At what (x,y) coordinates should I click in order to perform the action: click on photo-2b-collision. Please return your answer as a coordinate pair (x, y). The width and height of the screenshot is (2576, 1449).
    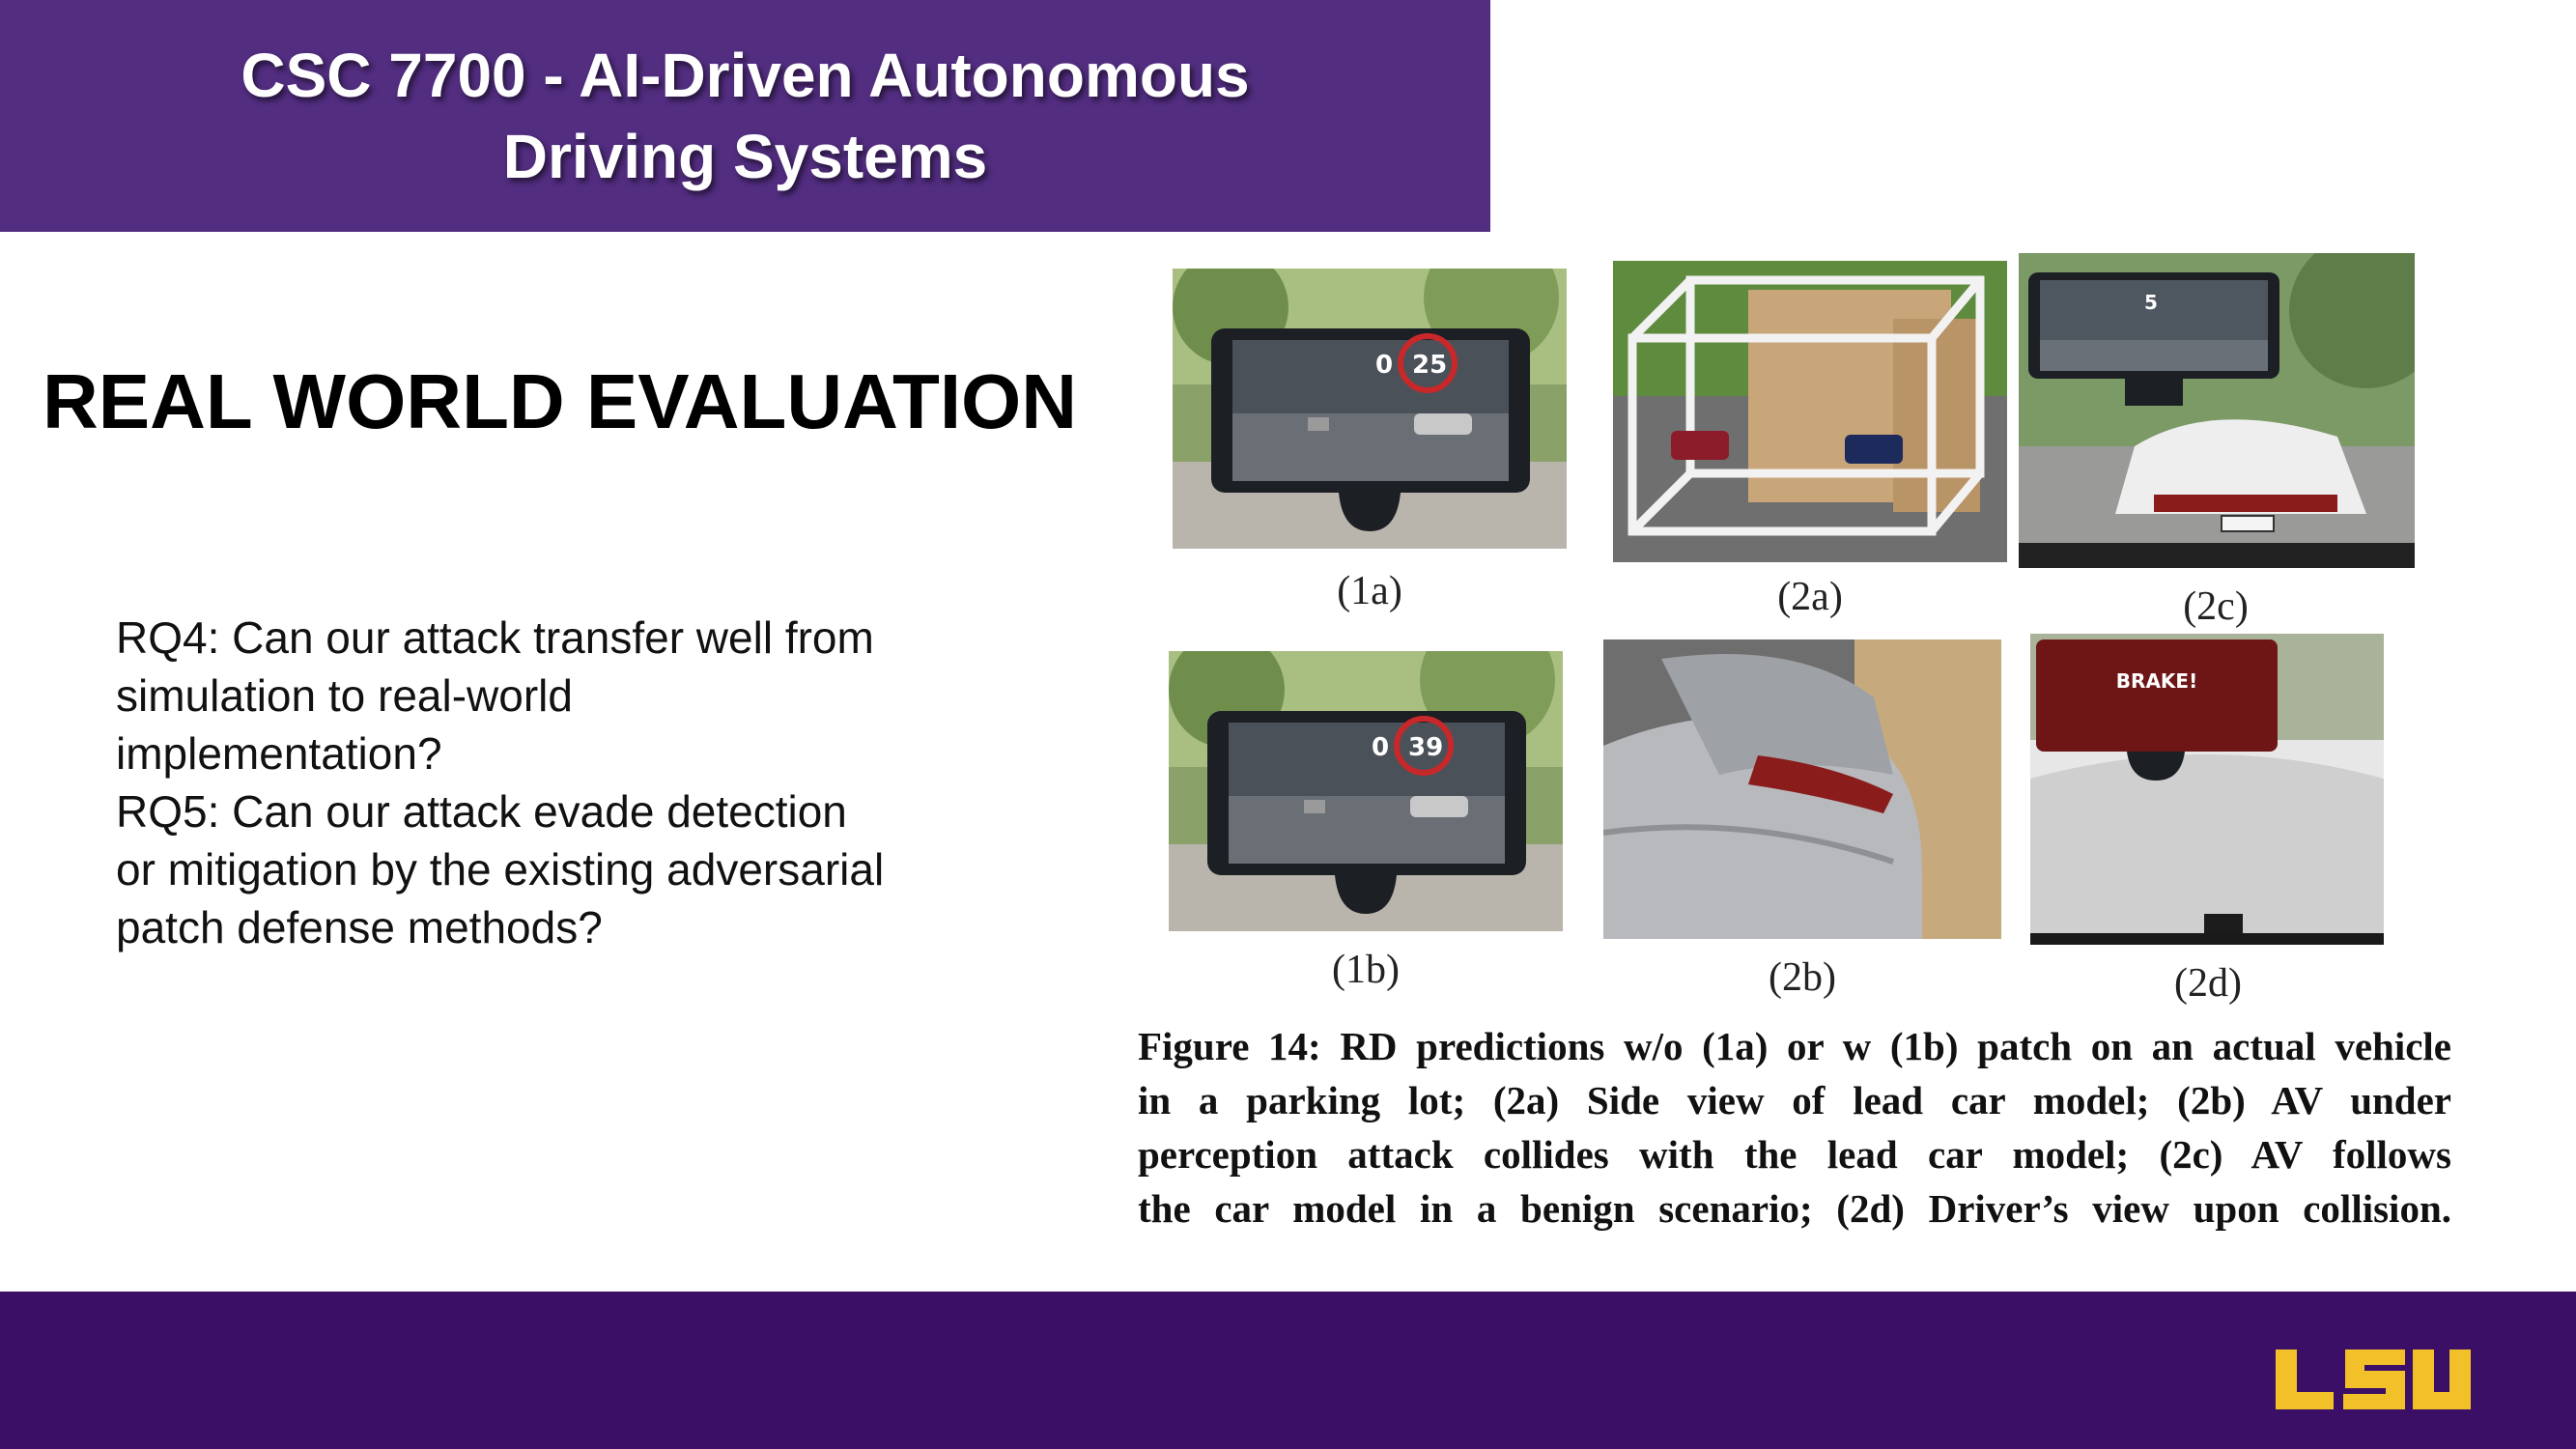
    Looking at the image, I should click on (1802, 789).